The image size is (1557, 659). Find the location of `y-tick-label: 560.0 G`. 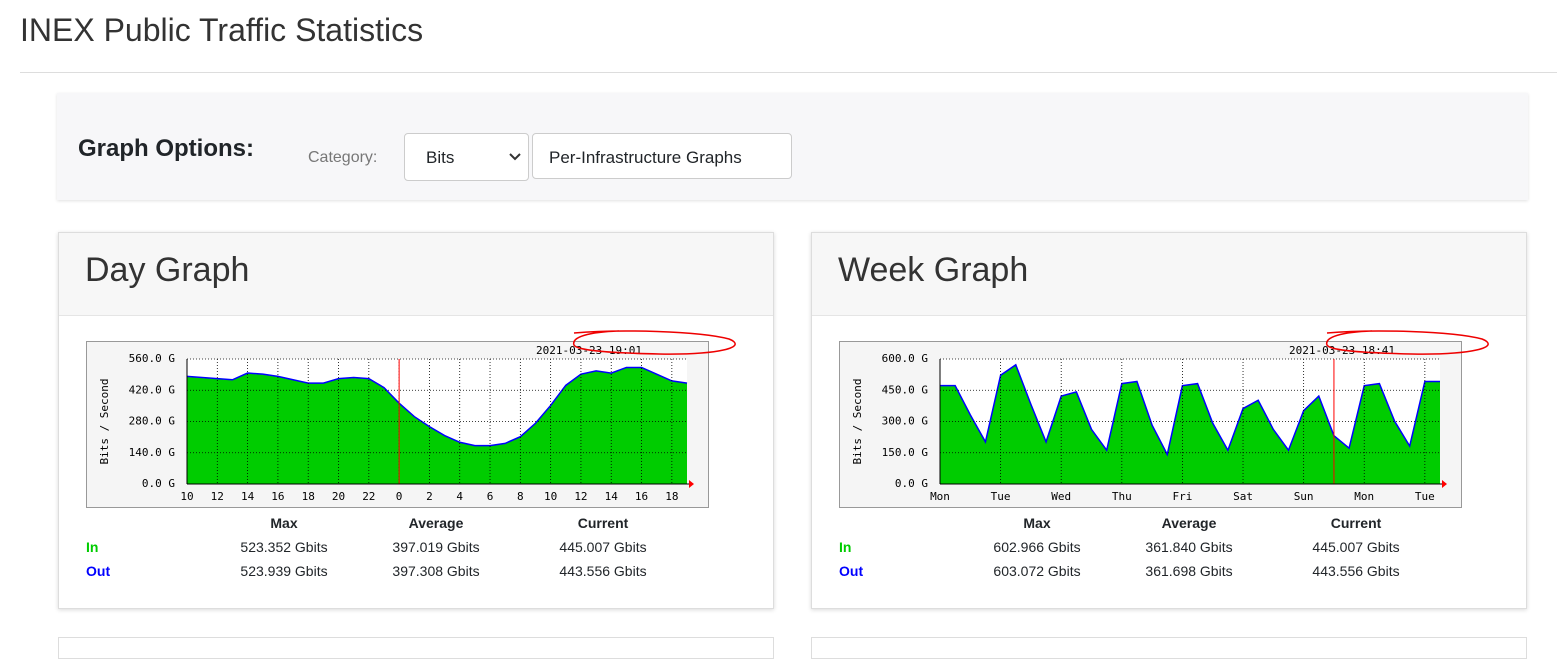

y-tick-label: 560.0 G is located at coordinates (152, 358).